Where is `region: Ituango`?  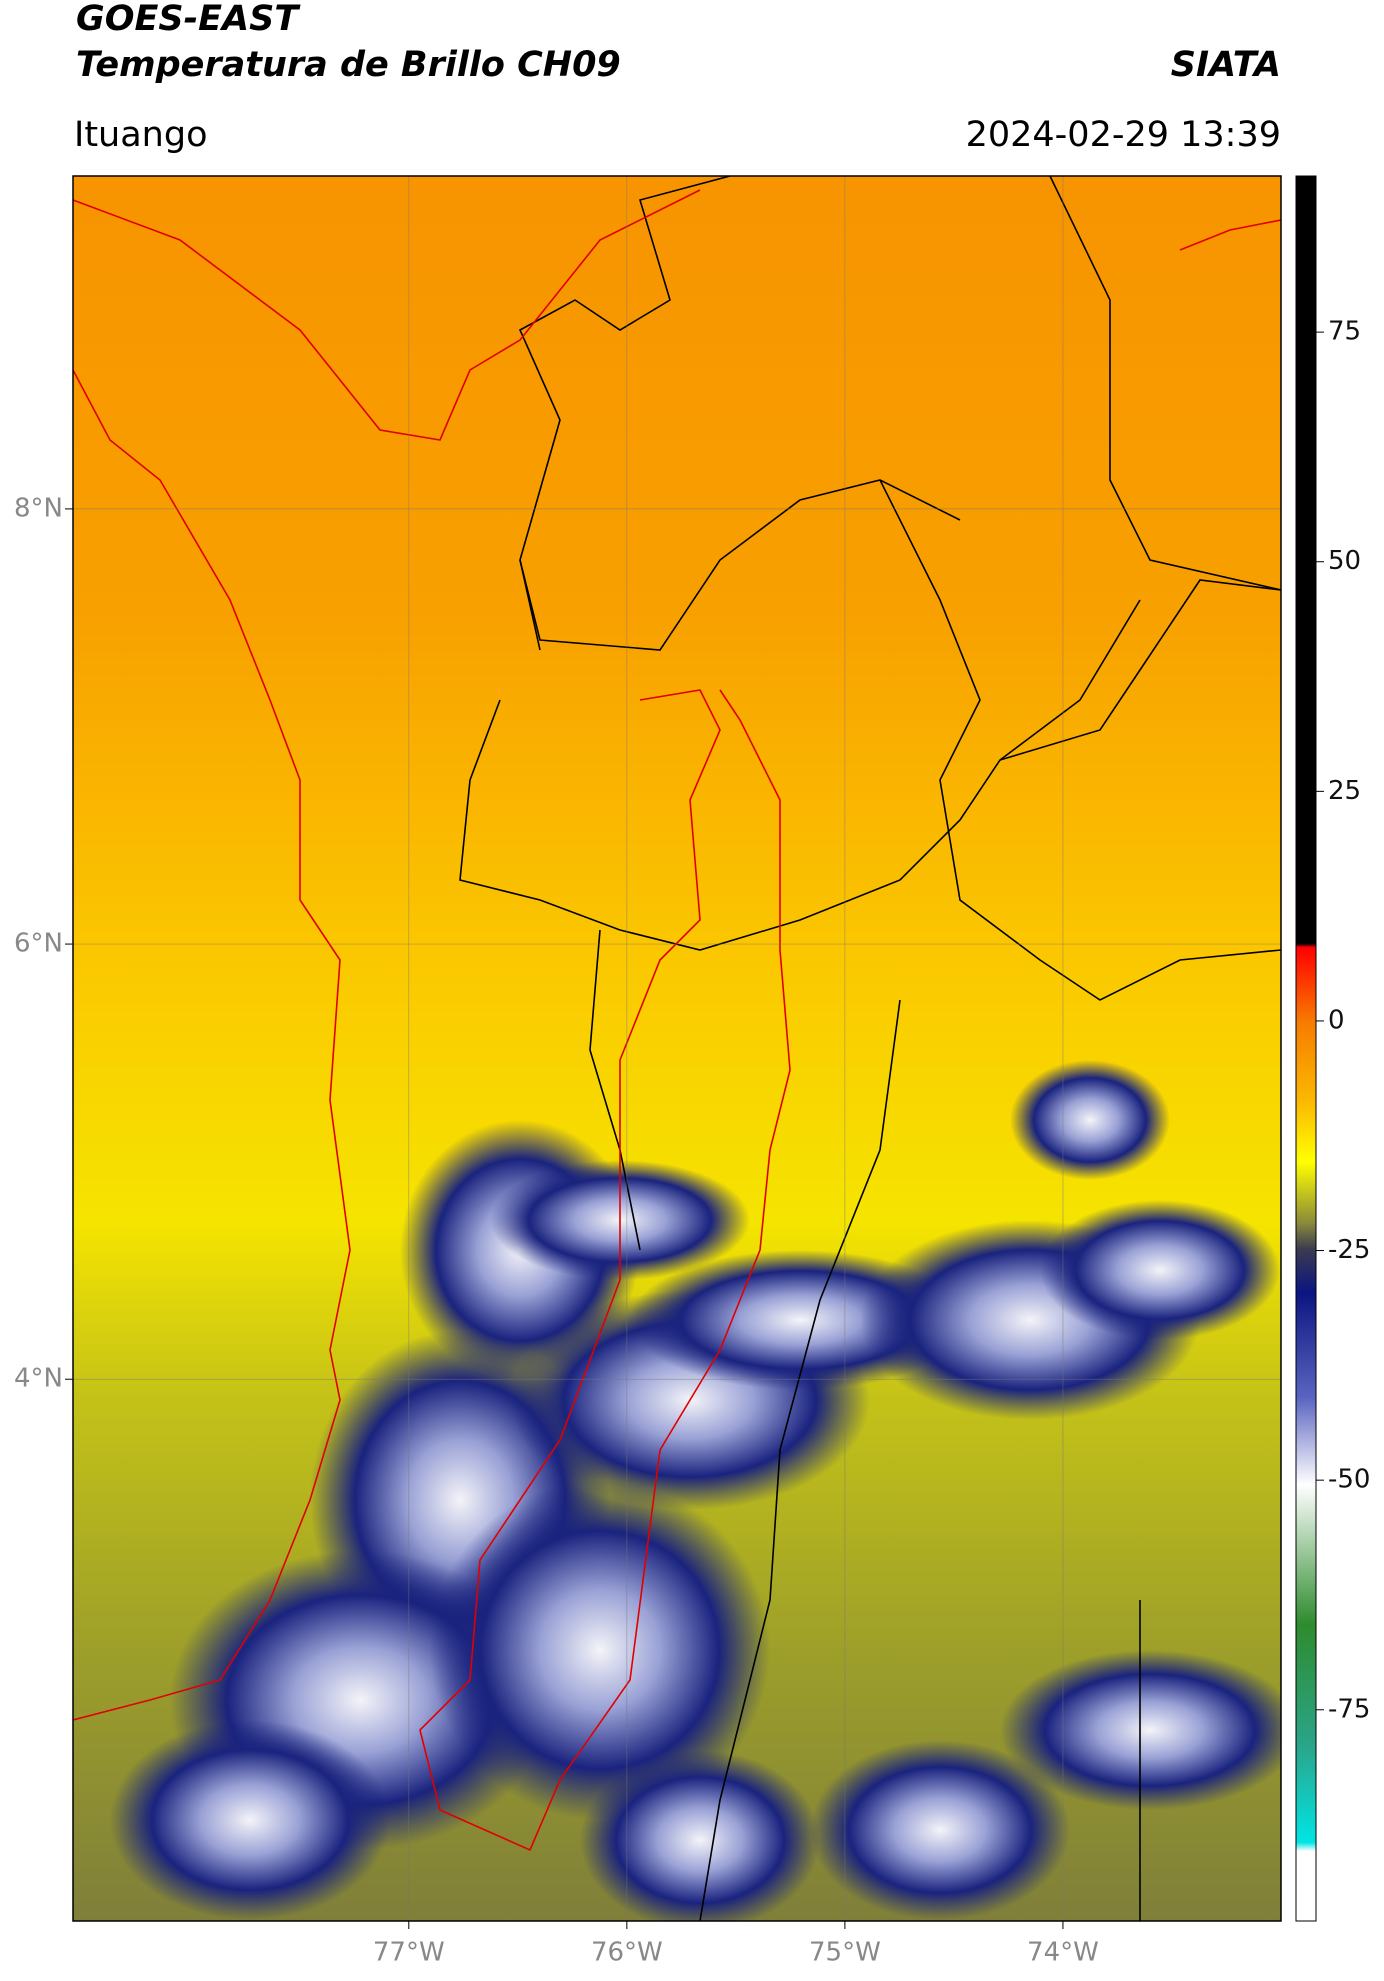
region: Ituango is located at coordinates (141, 135).